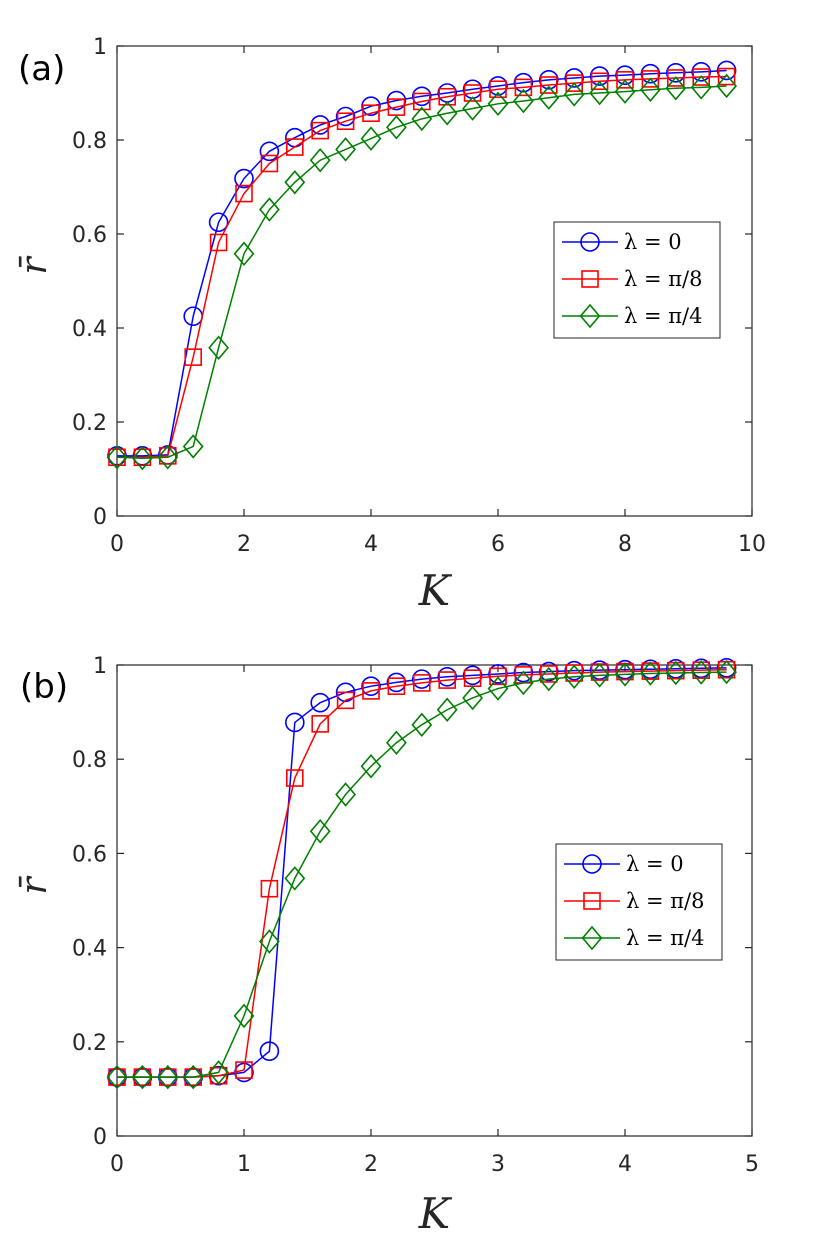 The height and width of the screenshot is (1246, 830). What do you see at coordinates (625, 544) in the screenshot?
I see `x-tick-label: 8` at bounding box center [625, 544].